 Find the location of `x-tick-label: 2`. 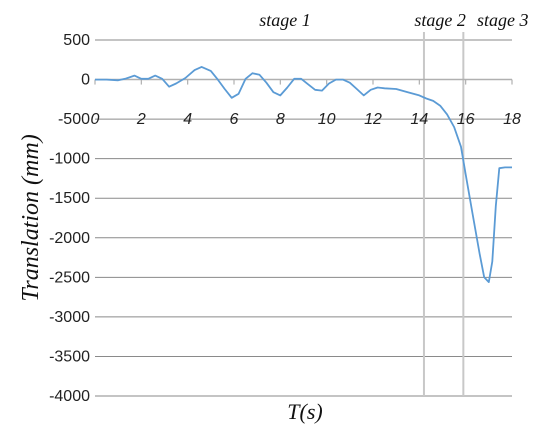

x-tick-label: 2 is located at coordinates (141, 119).